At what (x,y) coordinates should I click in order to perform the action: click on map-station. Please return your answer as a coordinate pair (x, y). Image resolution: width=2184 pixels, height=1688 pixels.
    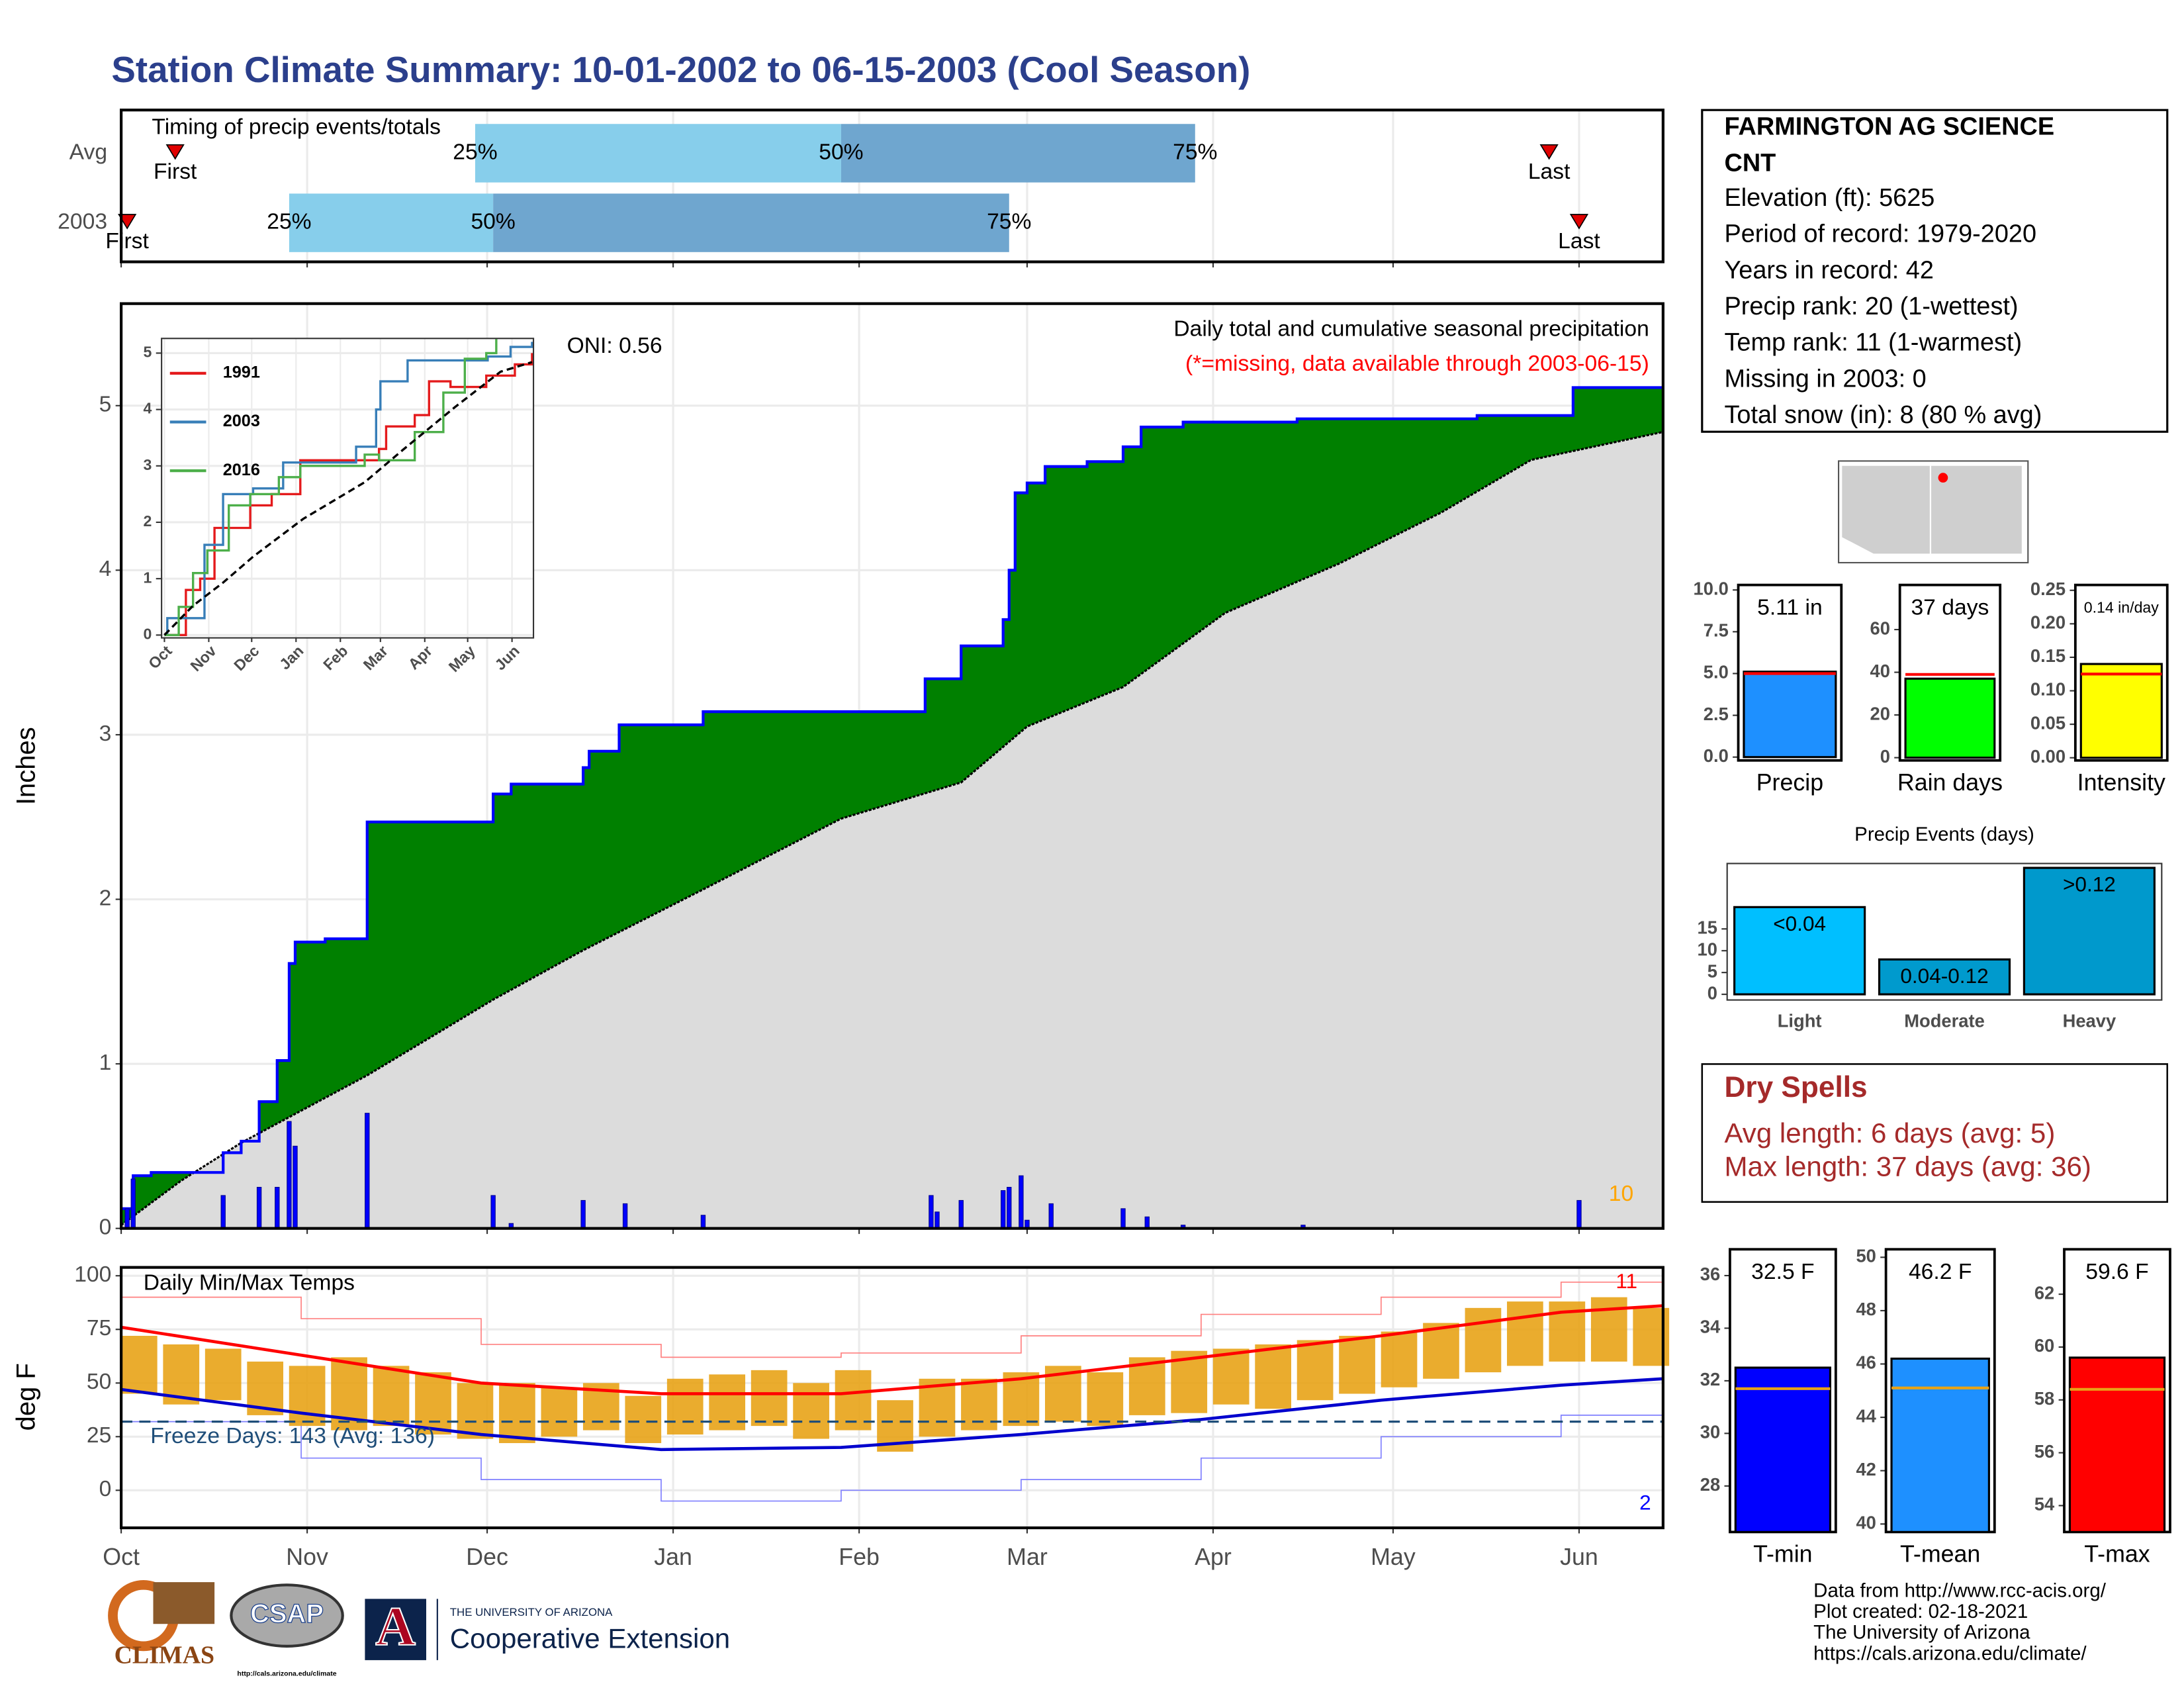
    Looking at the image, I should click on (1943, 478).